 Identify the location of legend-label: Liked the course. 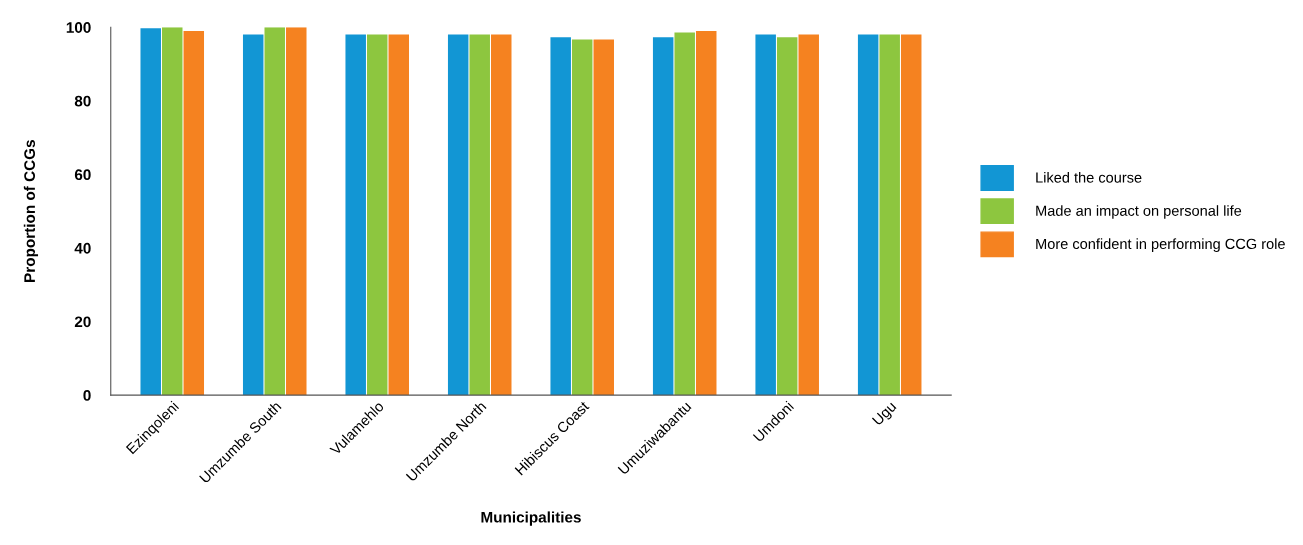
(1089, 177).